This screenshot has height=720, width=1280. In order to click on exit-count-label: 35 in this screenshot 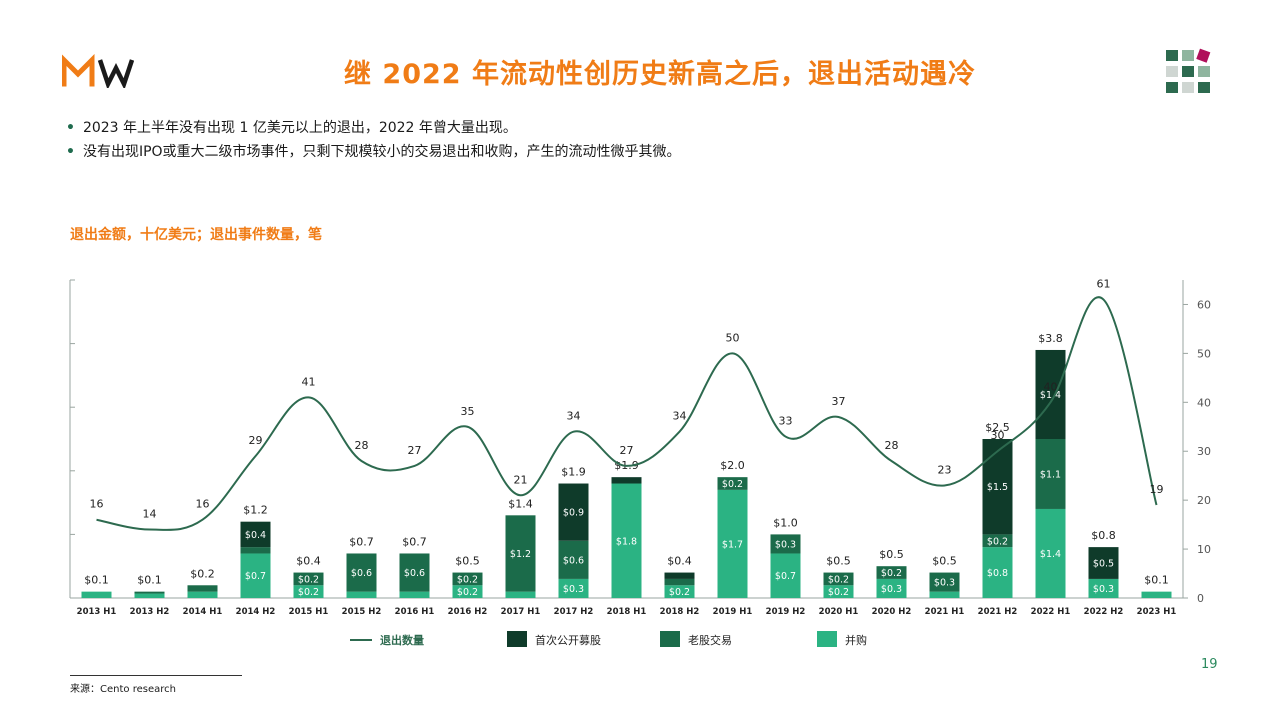, I will do `click(468, 411)`.